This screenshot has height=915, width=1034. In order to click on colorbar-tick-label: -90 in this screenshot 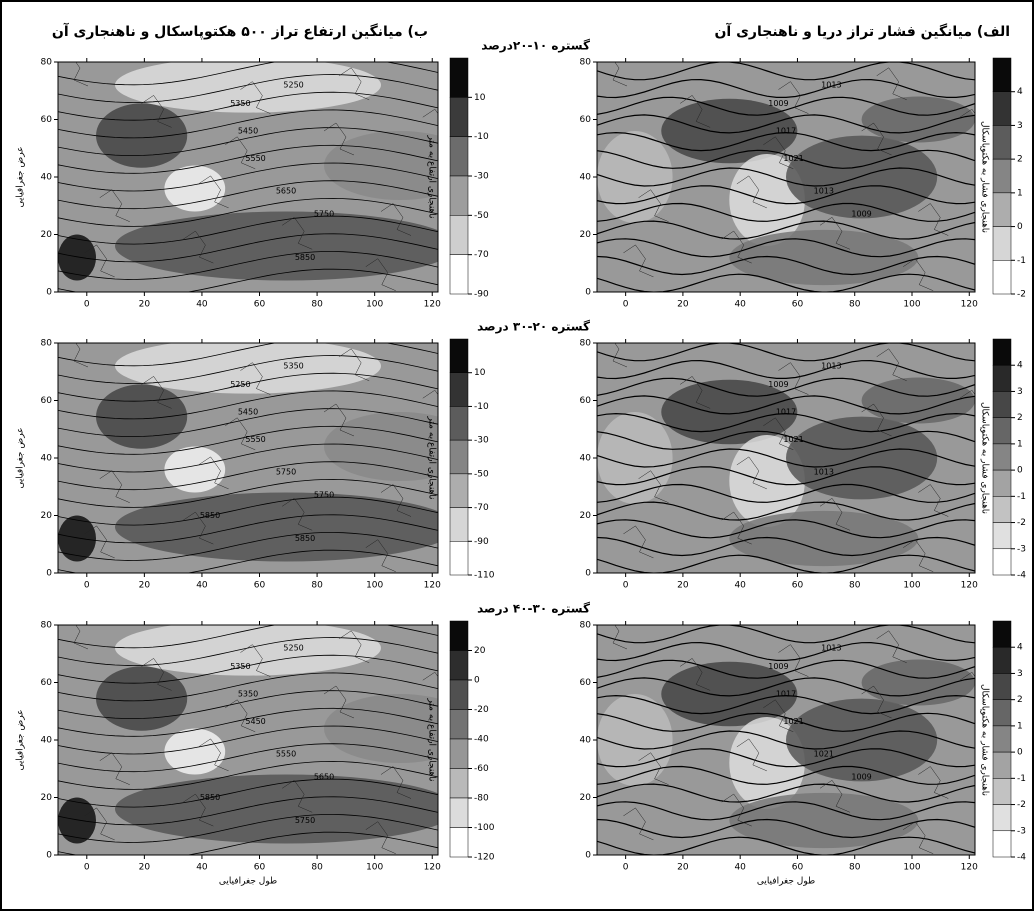, I will do `click(481, 295)`.